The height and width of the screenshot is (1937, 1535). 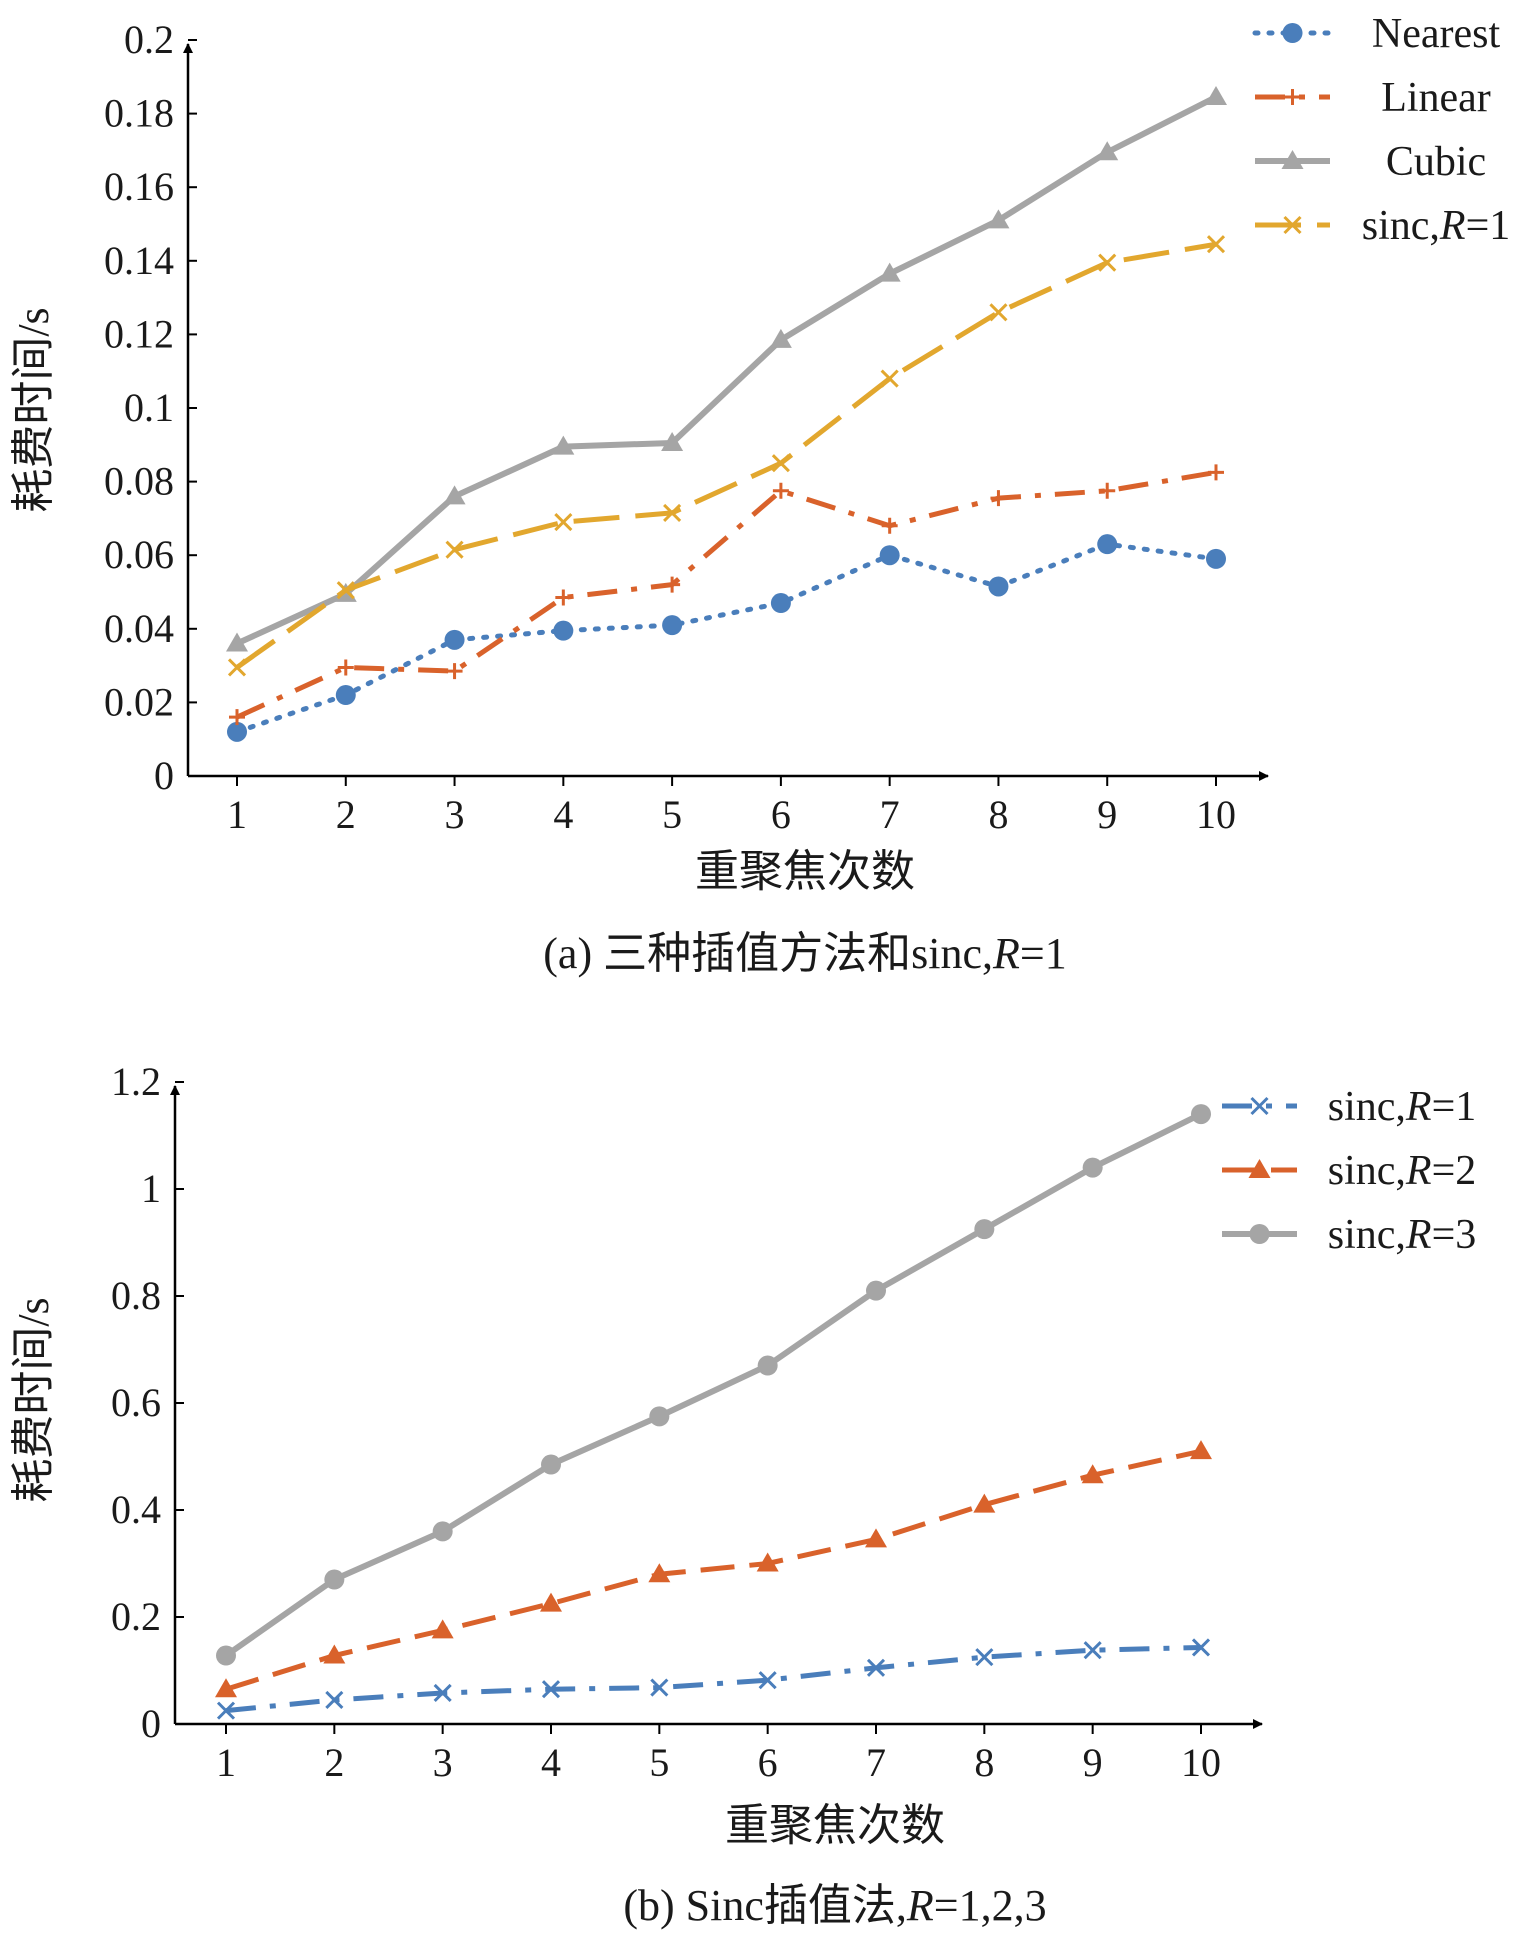 What do you see at coordinates (659, 1762) in the screenshot?
I see `x-tick-label: 5` at bounding box center [659, 1762].